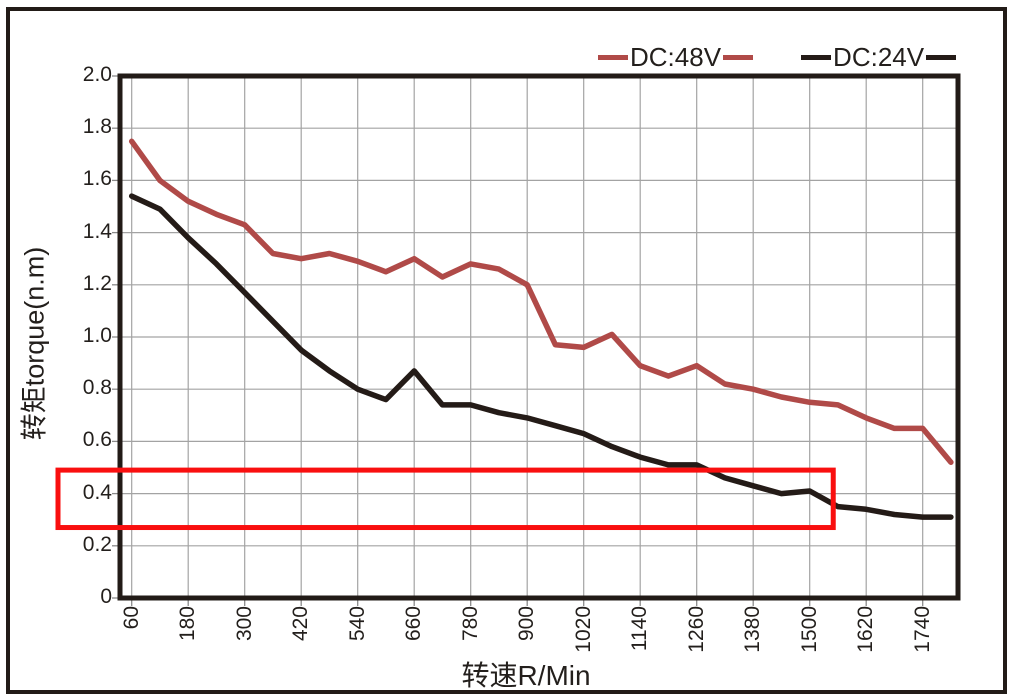 The width and height of the screenshot is (1011, 697). Describe the element at coordinates (97, 74) in the screenshot. I see `y-tick-label: 2.0` at that location.